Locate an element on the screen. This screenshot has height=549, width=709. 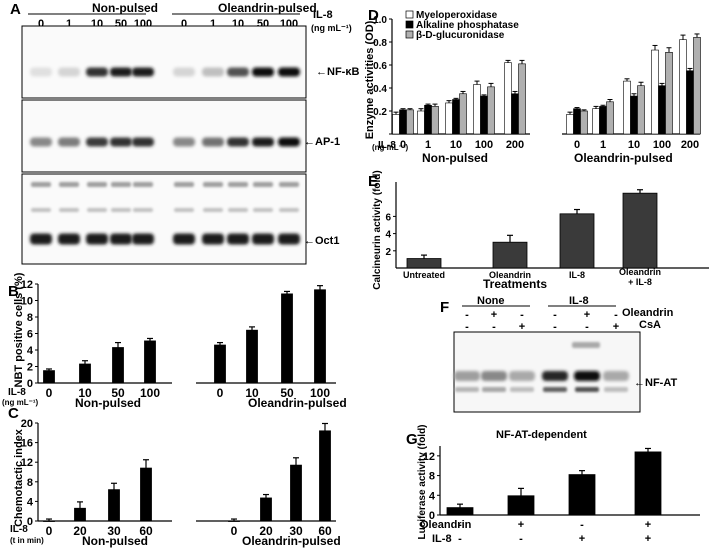
chart-g: 0 4 8 12 - + - + - - + + is located at coordinates (561, 495).